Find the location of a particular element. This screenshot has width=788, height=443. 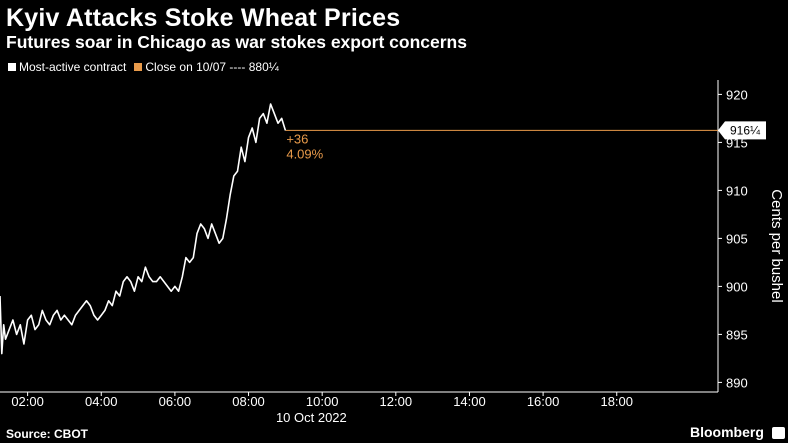

legend-item-reference: Close on 10/07 ---- 880¼ is located at coordinates (205, 67).